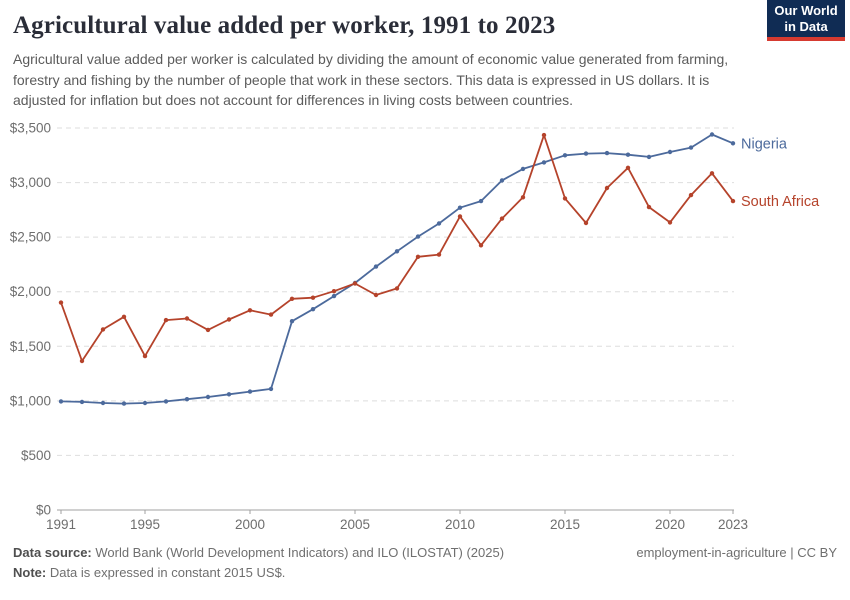 The width and height of the screenshot is (850, 600). I want to click on y-tick-label: $500, so click(36, 455).